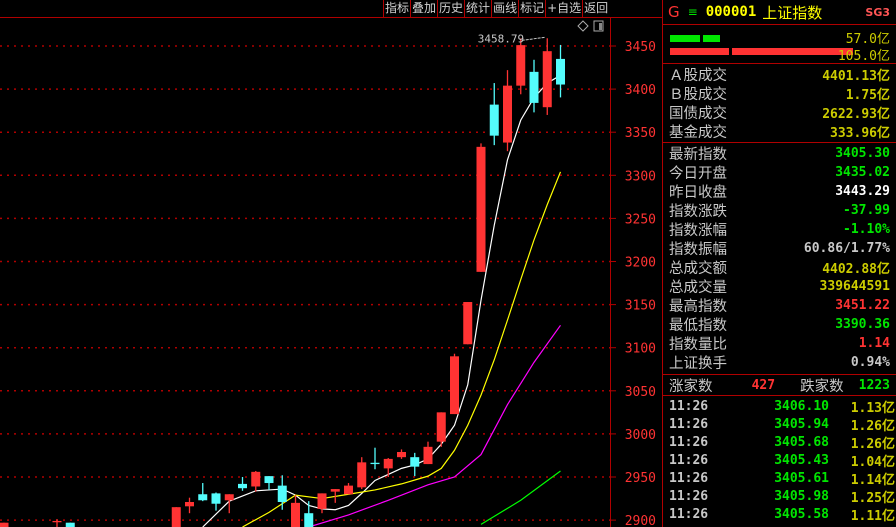  Describe the element at coordinates (779, 44) in the screenshot. I see `volume-bars: 57.0亿 105.0亿` at that location.